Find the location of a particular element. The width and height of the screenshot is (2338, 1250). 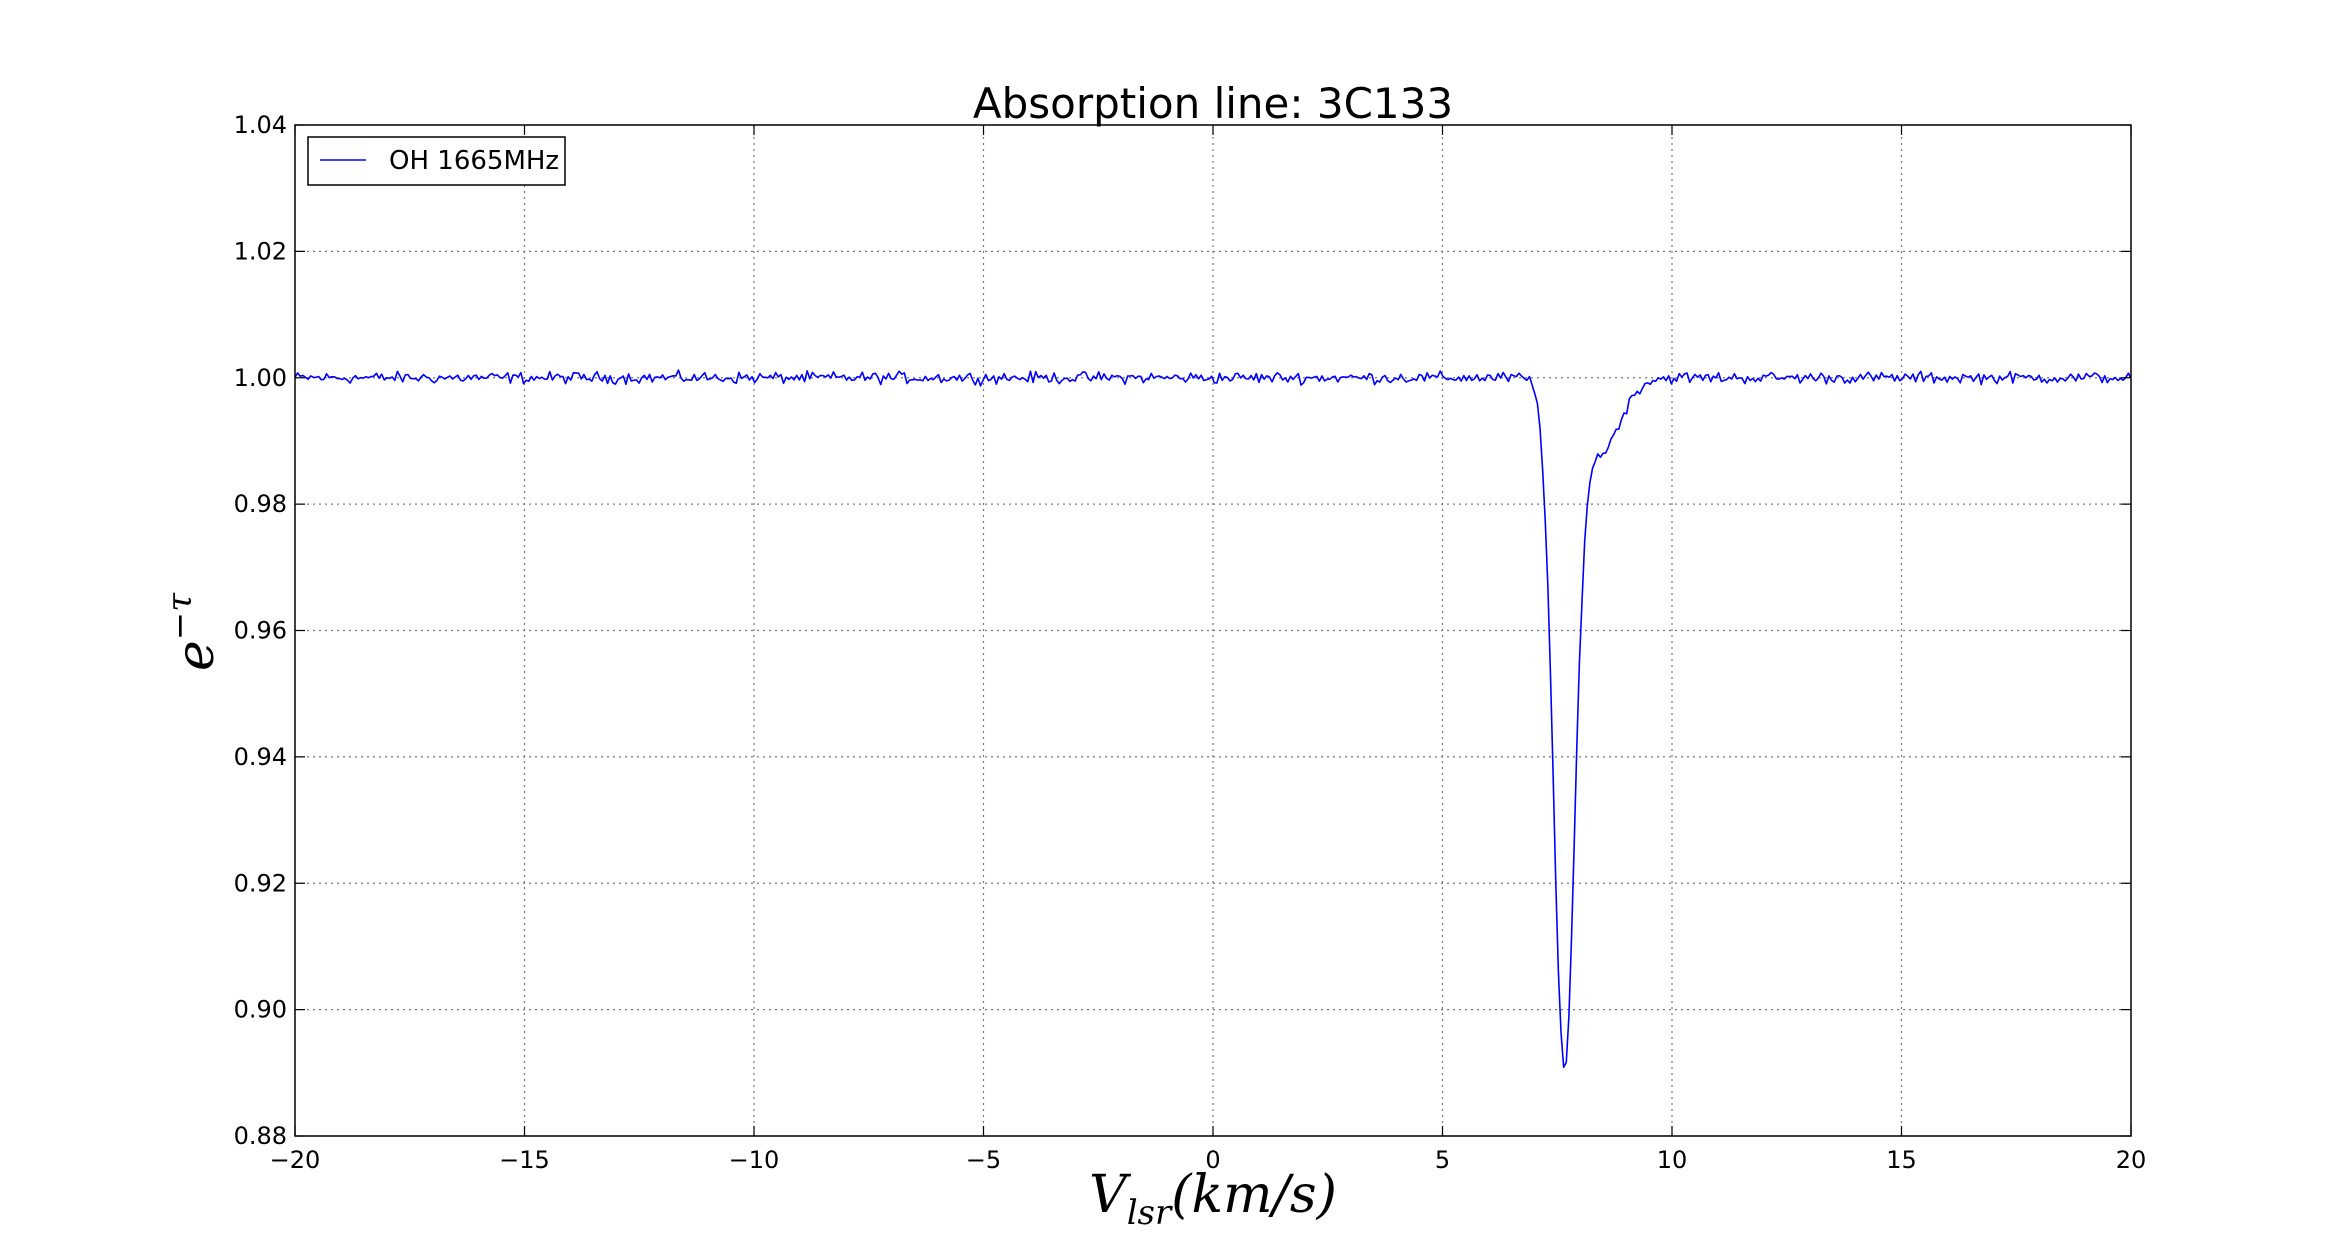

x-tick-label: 20 is located at coordinates (2131, 1160).